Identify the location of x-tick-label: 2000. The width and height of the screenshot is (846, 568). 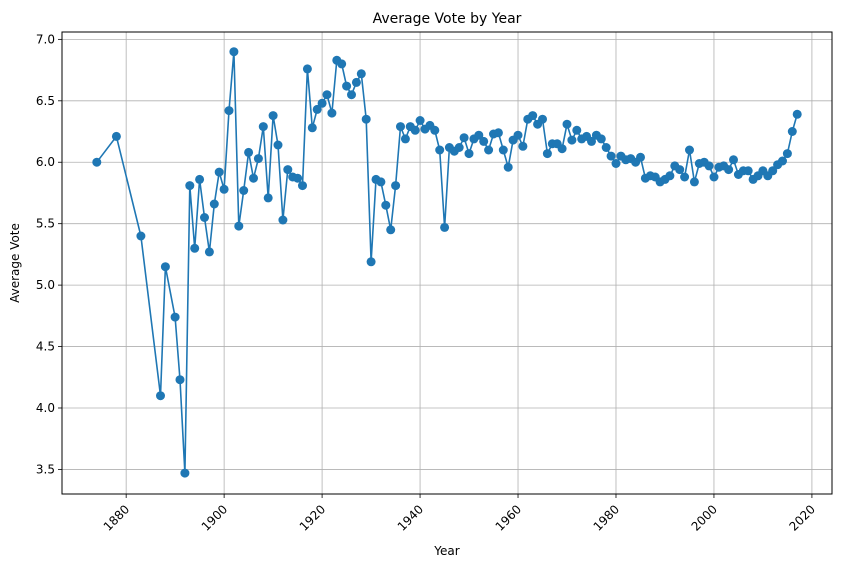
(704, 517).